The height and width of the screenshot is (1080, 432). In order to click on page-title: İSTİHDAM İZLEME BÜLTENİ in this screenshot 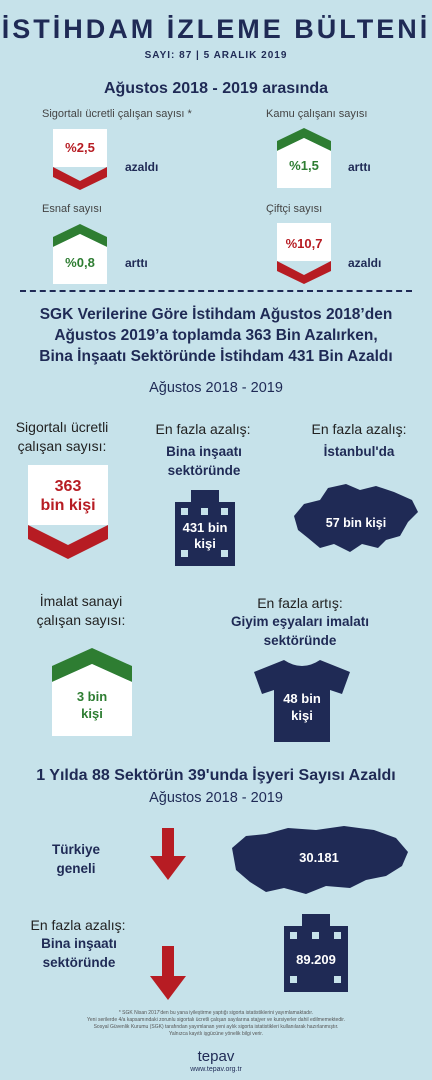, I will do `click(216, 29)`.